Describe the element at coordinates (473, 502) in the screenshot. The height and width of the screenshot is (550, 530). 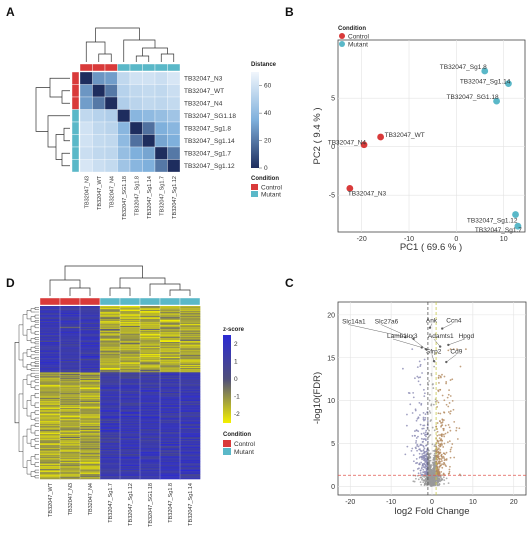
I see `volcano-x-tick-label: 10` at that location.